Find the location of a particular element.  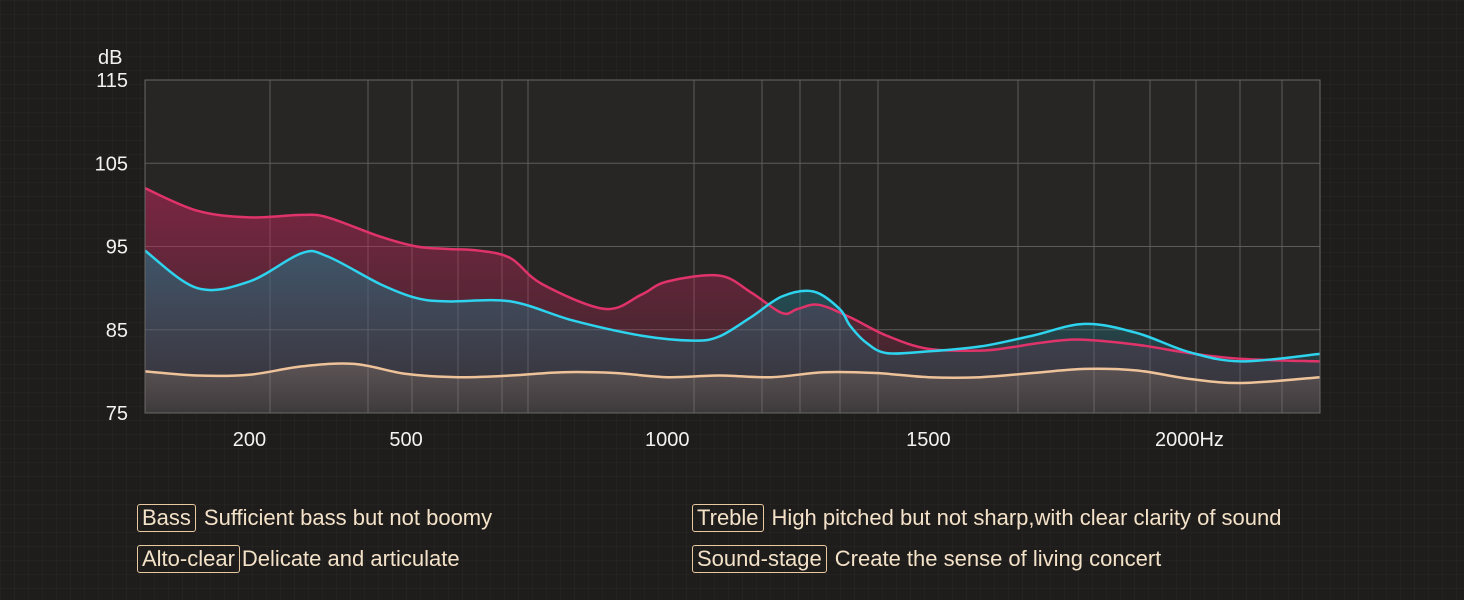

sound-stage-tag: Sound-stage is located at coordinates (759, 559).